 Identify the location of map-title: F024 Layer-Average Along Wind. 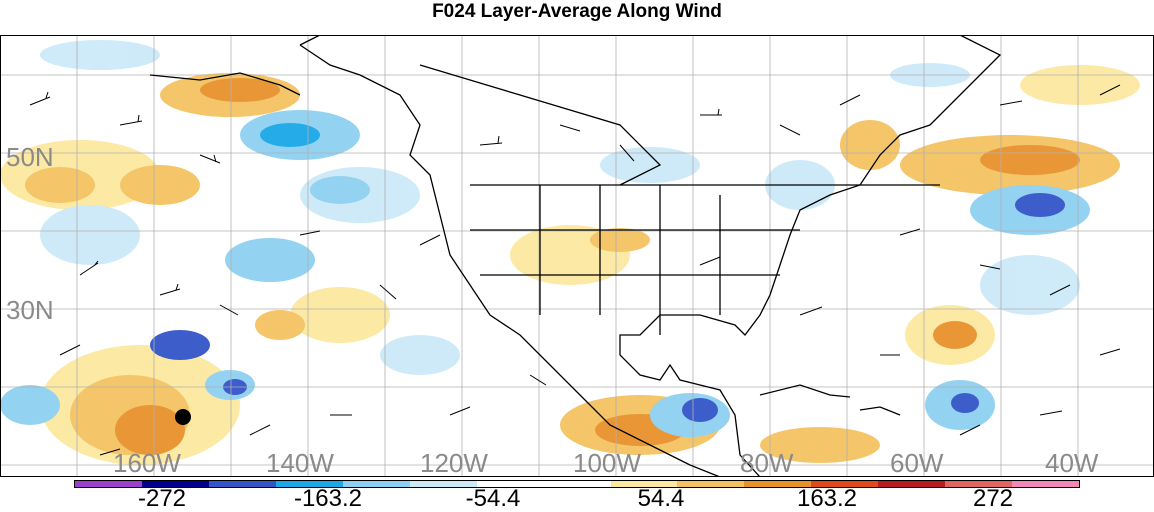
(577, 11).